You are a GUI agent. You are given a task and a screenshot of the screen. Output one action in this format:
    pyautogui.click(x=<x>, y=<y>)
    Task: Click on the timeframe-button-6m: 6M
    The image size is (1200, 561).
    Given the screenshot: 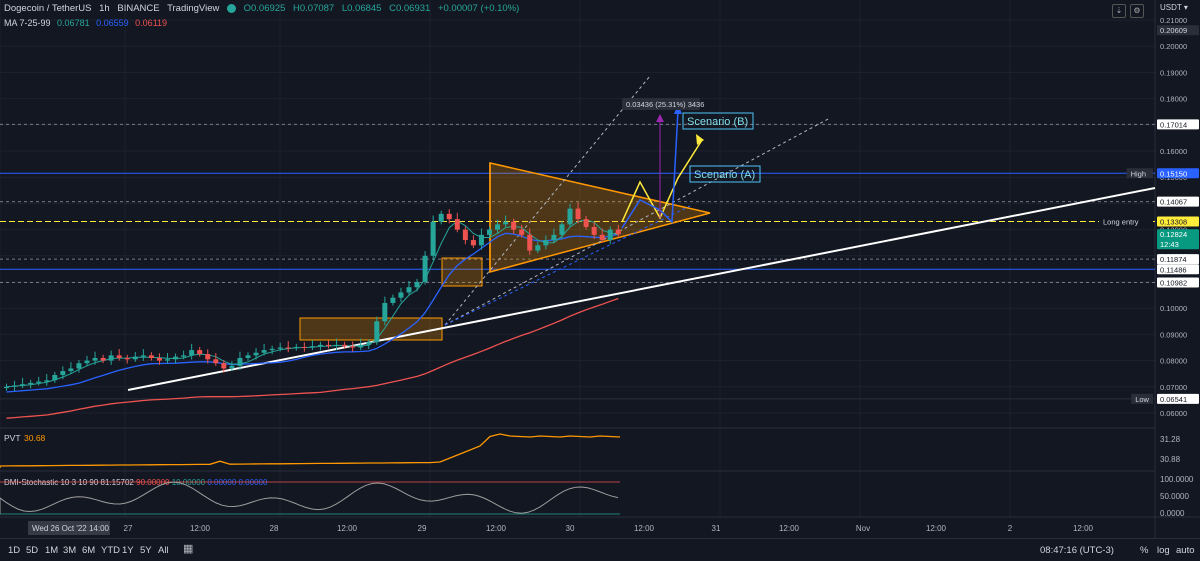 What is the action you would take?
    pyautogui.click(x=89, y=550)
    